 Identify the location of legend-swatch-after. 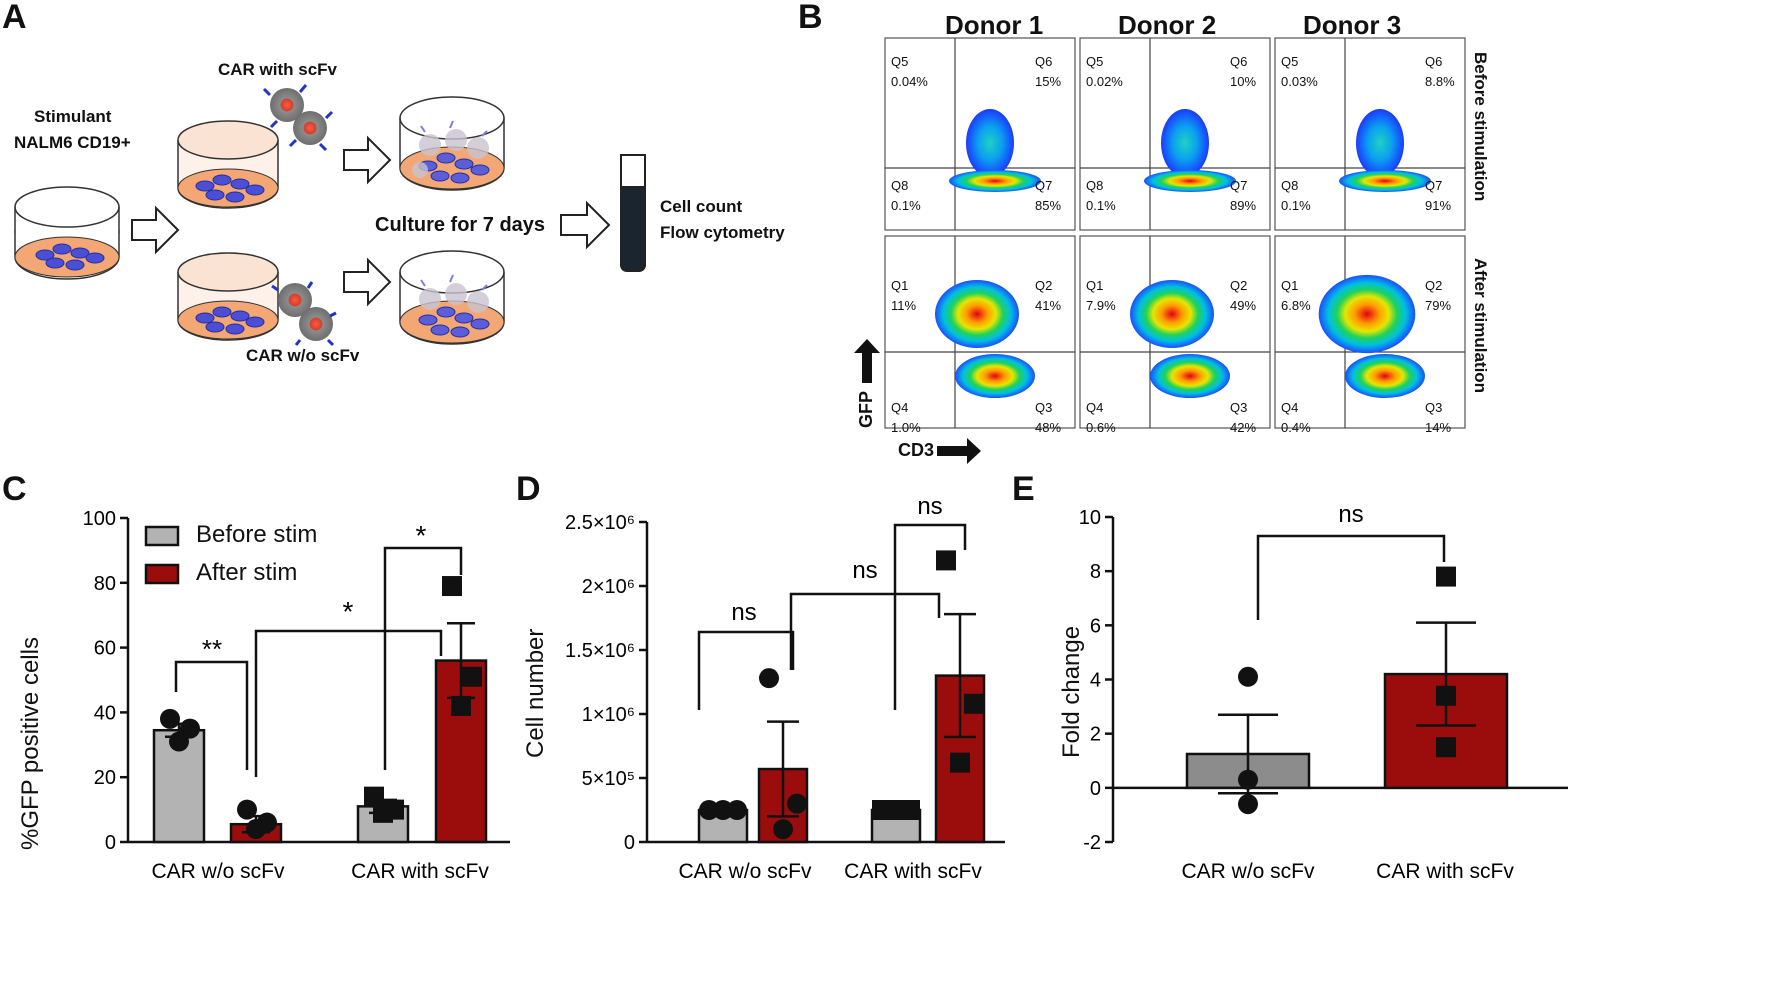
(162, 574).